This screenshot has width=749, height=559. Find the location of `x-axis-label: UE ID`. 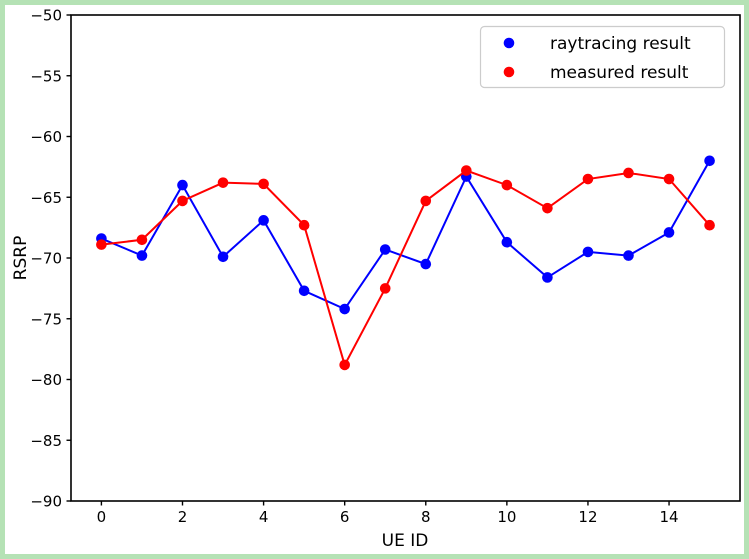

x-axis-label: UE ID is located at coordinates (405, 541).